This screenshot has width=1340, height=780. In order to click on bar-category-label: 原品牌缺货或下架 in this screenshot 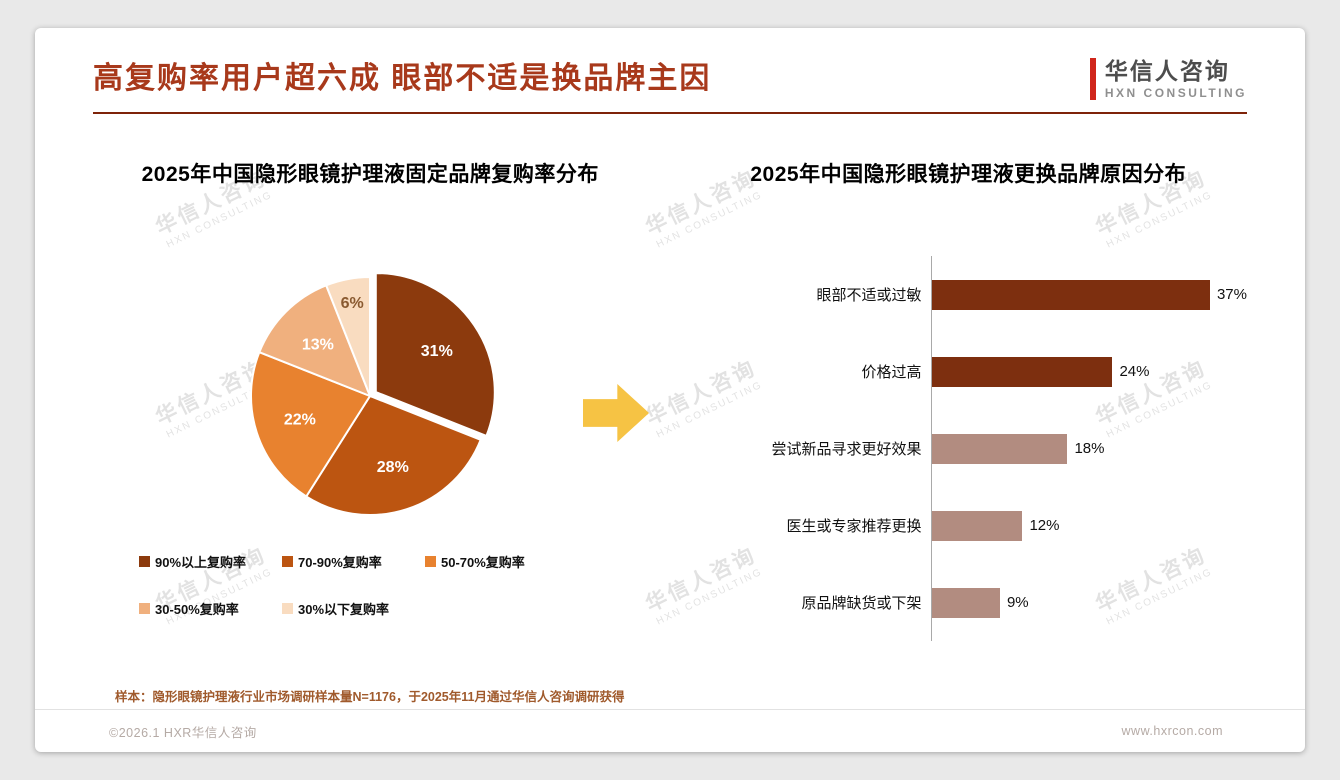, I will do `click(861, 603)`.